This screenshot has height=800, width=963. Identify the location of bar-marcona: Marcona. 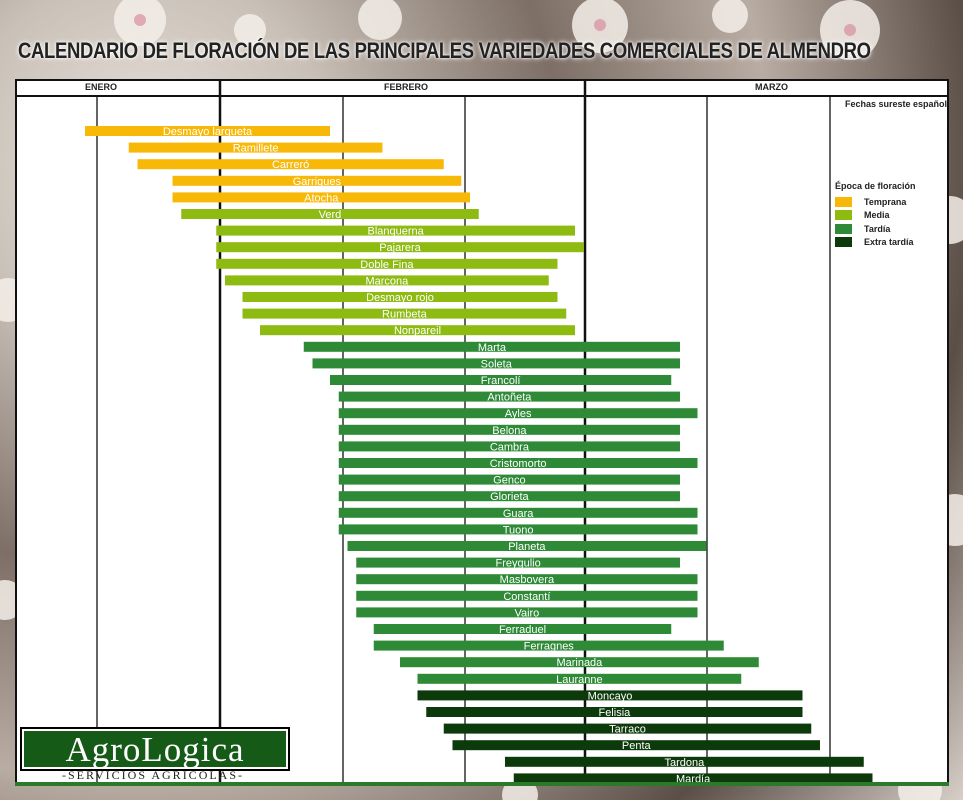
(387, 281).